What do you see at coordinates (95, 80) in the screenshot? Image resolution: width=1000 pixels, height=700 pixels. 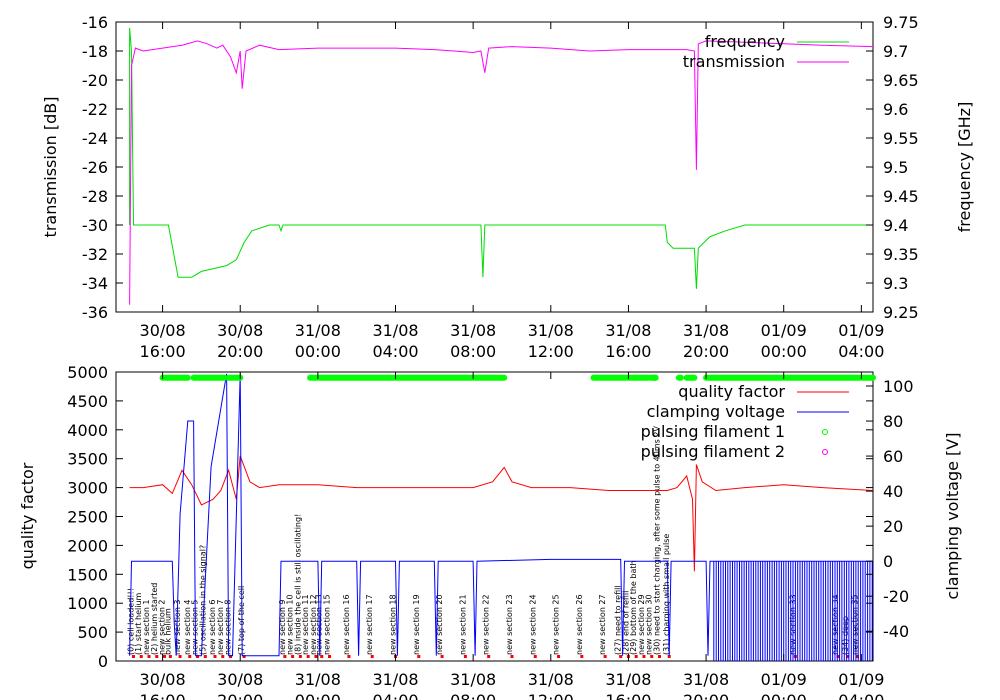 I see `y-tick-label: -20` at bounding box center [95, 80].